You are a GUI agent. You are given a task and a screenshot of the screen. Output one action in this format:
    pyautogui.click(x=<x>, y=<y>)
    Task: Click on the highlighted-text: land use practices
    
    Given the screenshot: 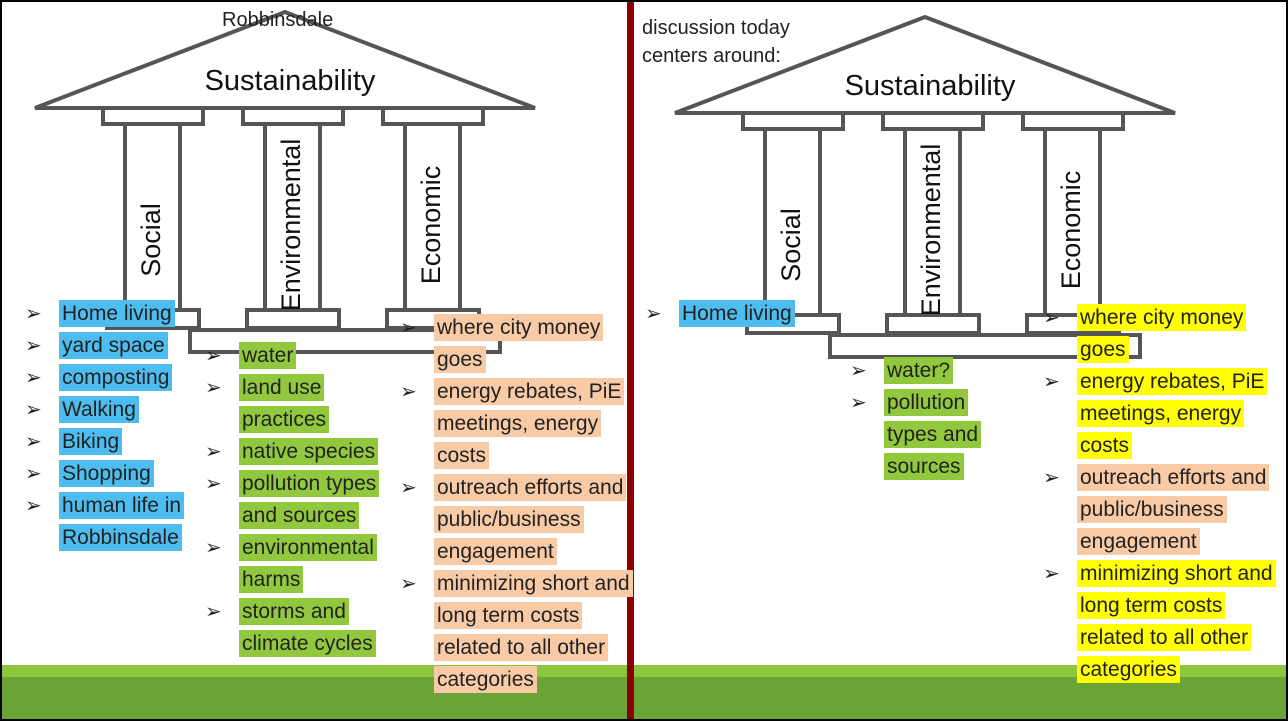 What is the action you would take?
    pyautogui.click(x=284, y=403)
    